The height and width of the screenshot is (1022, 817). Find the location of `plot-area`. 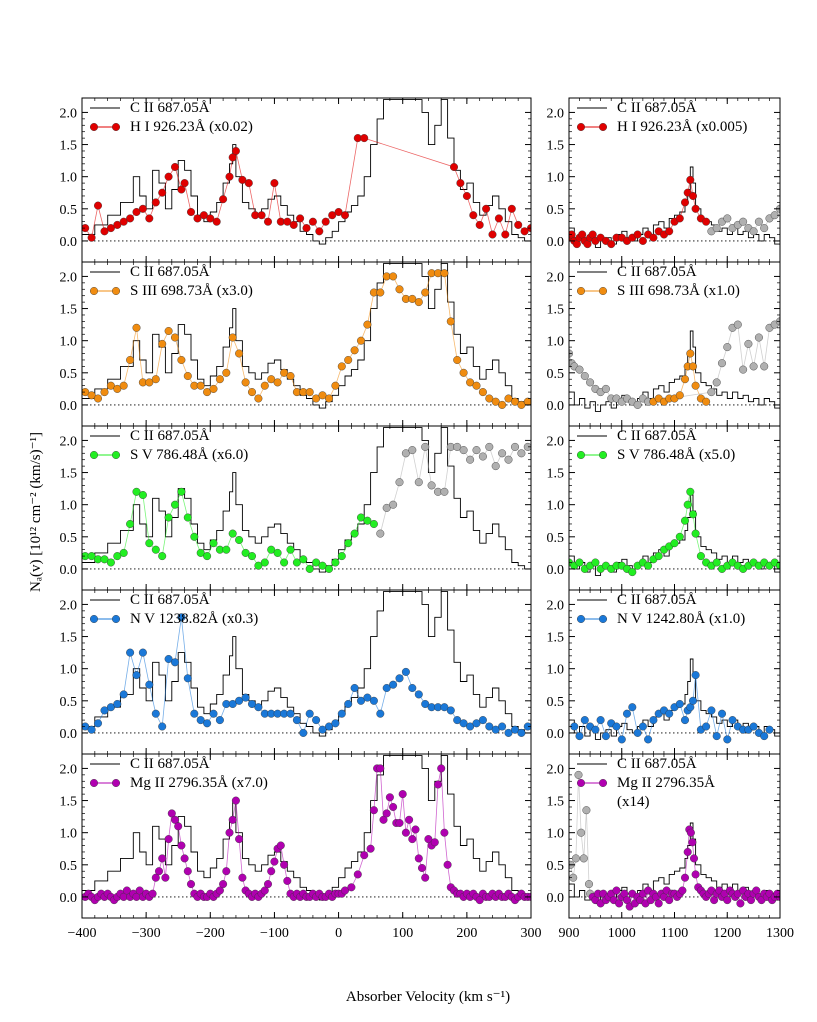

plot-area is located at coordinates (674, 840).